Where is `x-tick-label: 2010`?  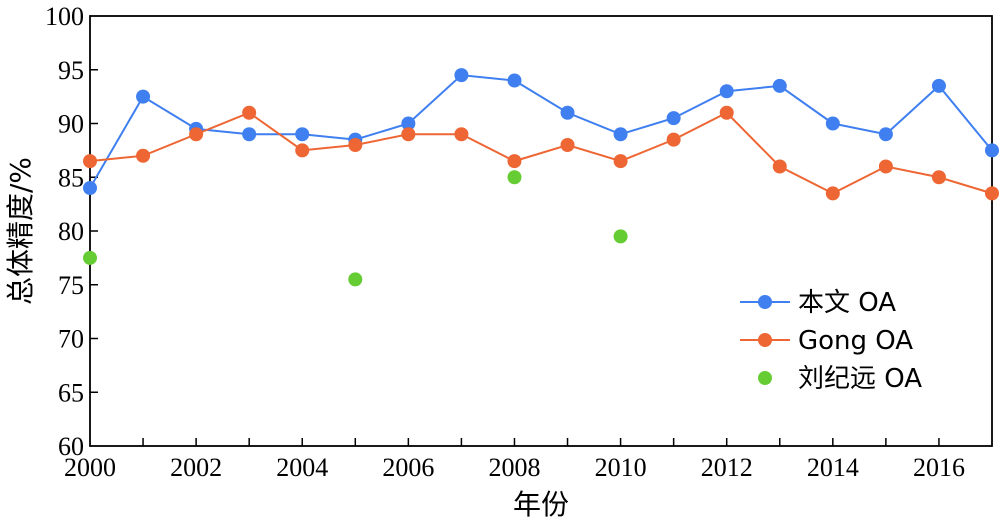
x-tick-label: 2010 is located at coordinates (621, 467).